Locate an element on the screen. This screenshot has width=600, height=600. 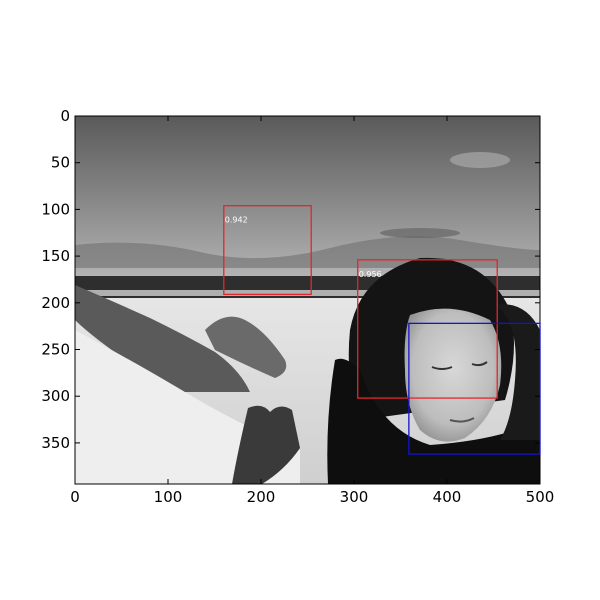
x-tick-label: 500 is located at coordinates (540, 497).